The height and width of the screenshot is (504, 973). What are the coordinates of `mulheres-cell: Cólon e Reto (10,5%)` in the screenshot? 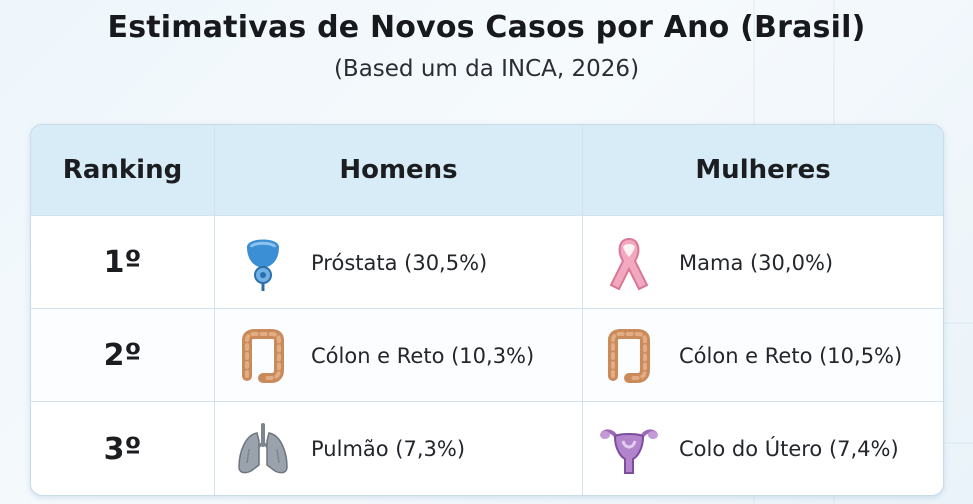 It's located at (763, 355).